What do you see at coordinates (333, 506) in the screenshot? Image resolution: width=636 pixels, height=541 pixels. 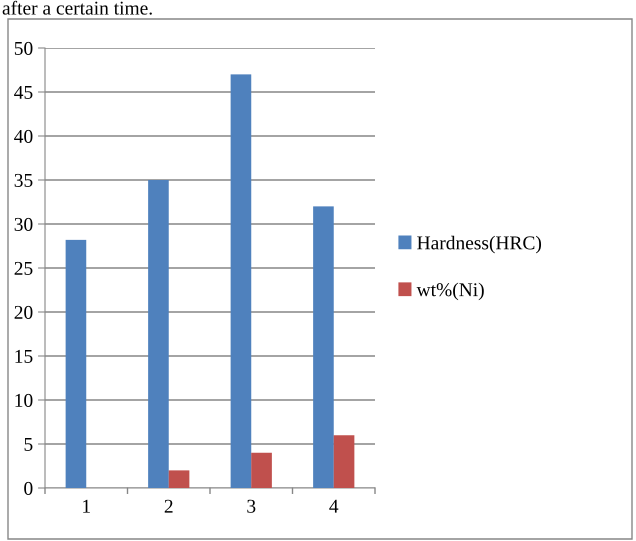 I see `x-tick-label: 4` at bounding box center [333, 506].